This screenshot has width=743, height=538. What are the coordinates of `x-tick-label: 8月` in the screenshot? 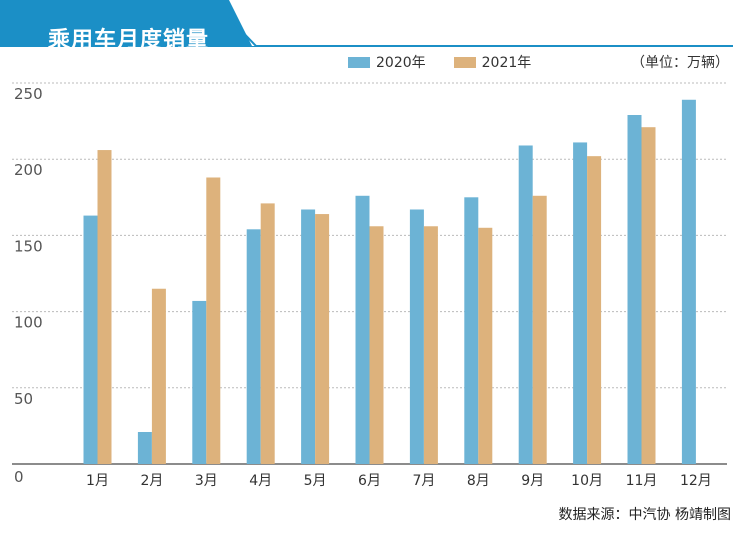 It's located at (478, 481).